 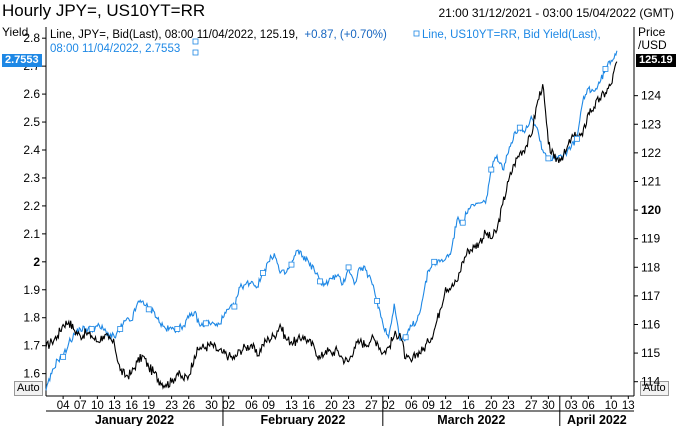 What do you see at coordinates (31, 122) in the screenshot?
I see `left-tick-label: 2.5` at bounding box center [31, 122].